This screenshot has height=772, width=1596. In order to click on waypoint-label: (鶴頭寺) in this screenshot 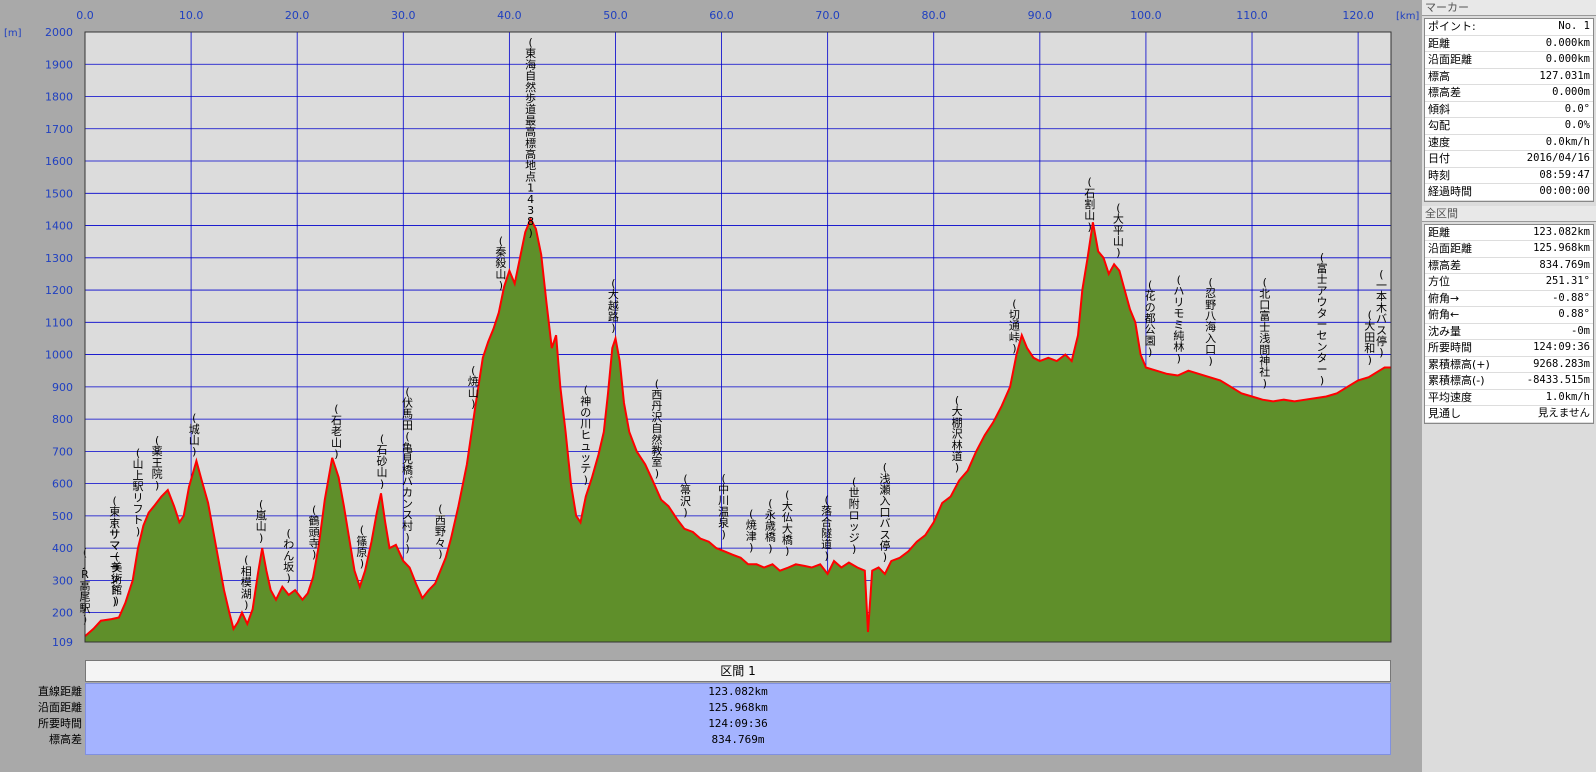, I will do `click(314, 532)`.